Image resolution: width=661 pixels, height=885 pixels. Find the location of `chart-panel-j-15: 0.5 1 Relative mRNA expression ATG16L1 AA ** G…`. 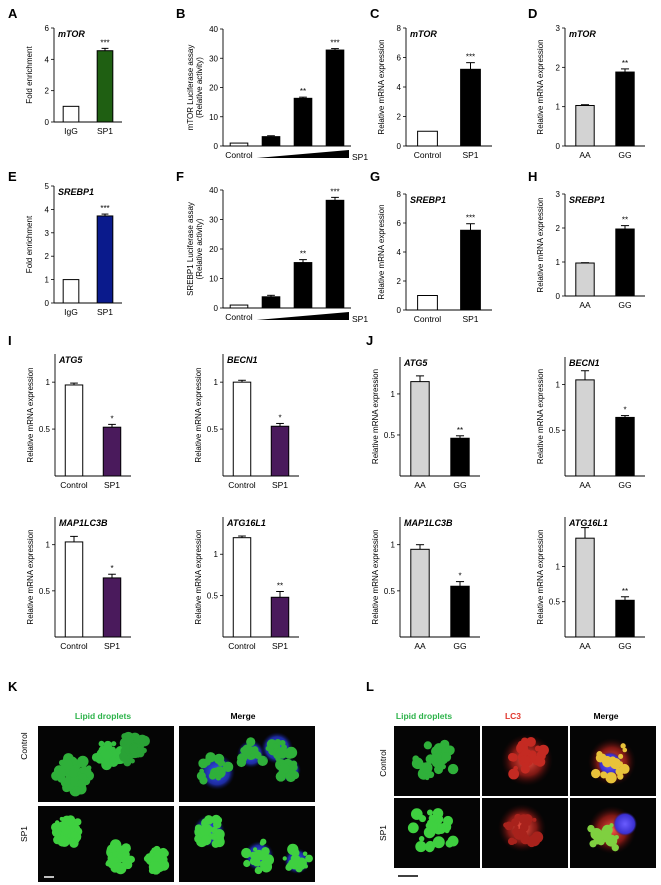

chart-panel-j-15: 0.5 1 Relative mRNA expression ATG16L1 AA ** G… is located at coordinates (590, 584).